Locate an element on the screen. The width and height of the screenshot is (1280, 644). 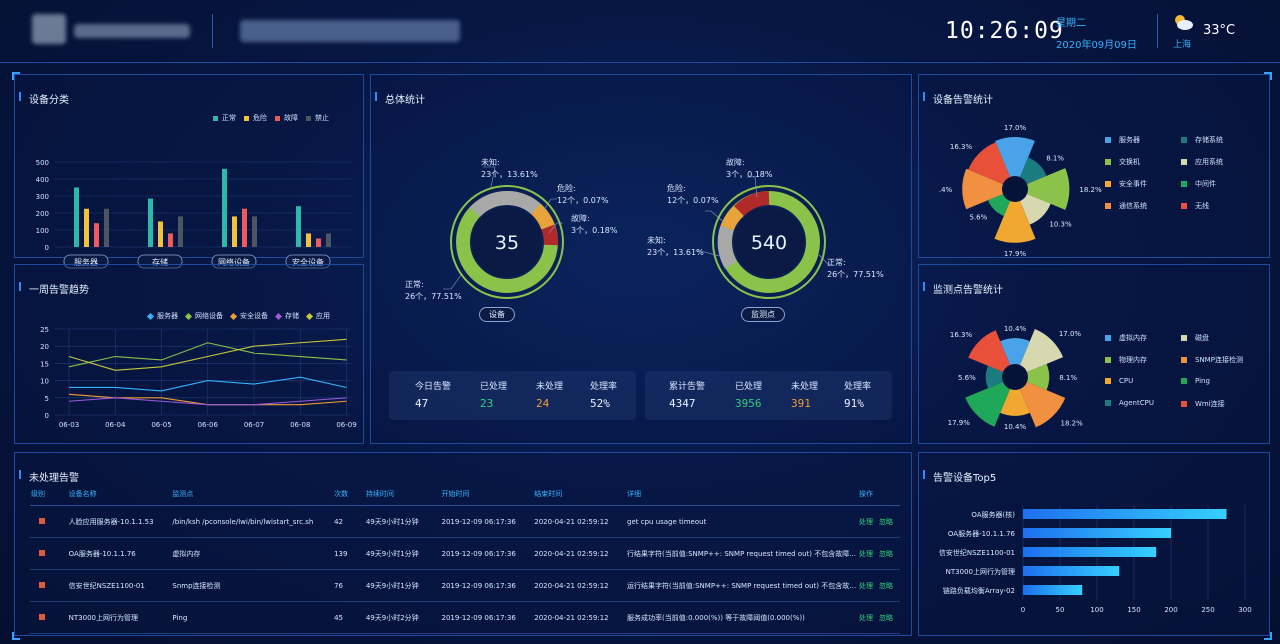
legend-label: 虚拟内存 is located at coordinates (1133, 338).